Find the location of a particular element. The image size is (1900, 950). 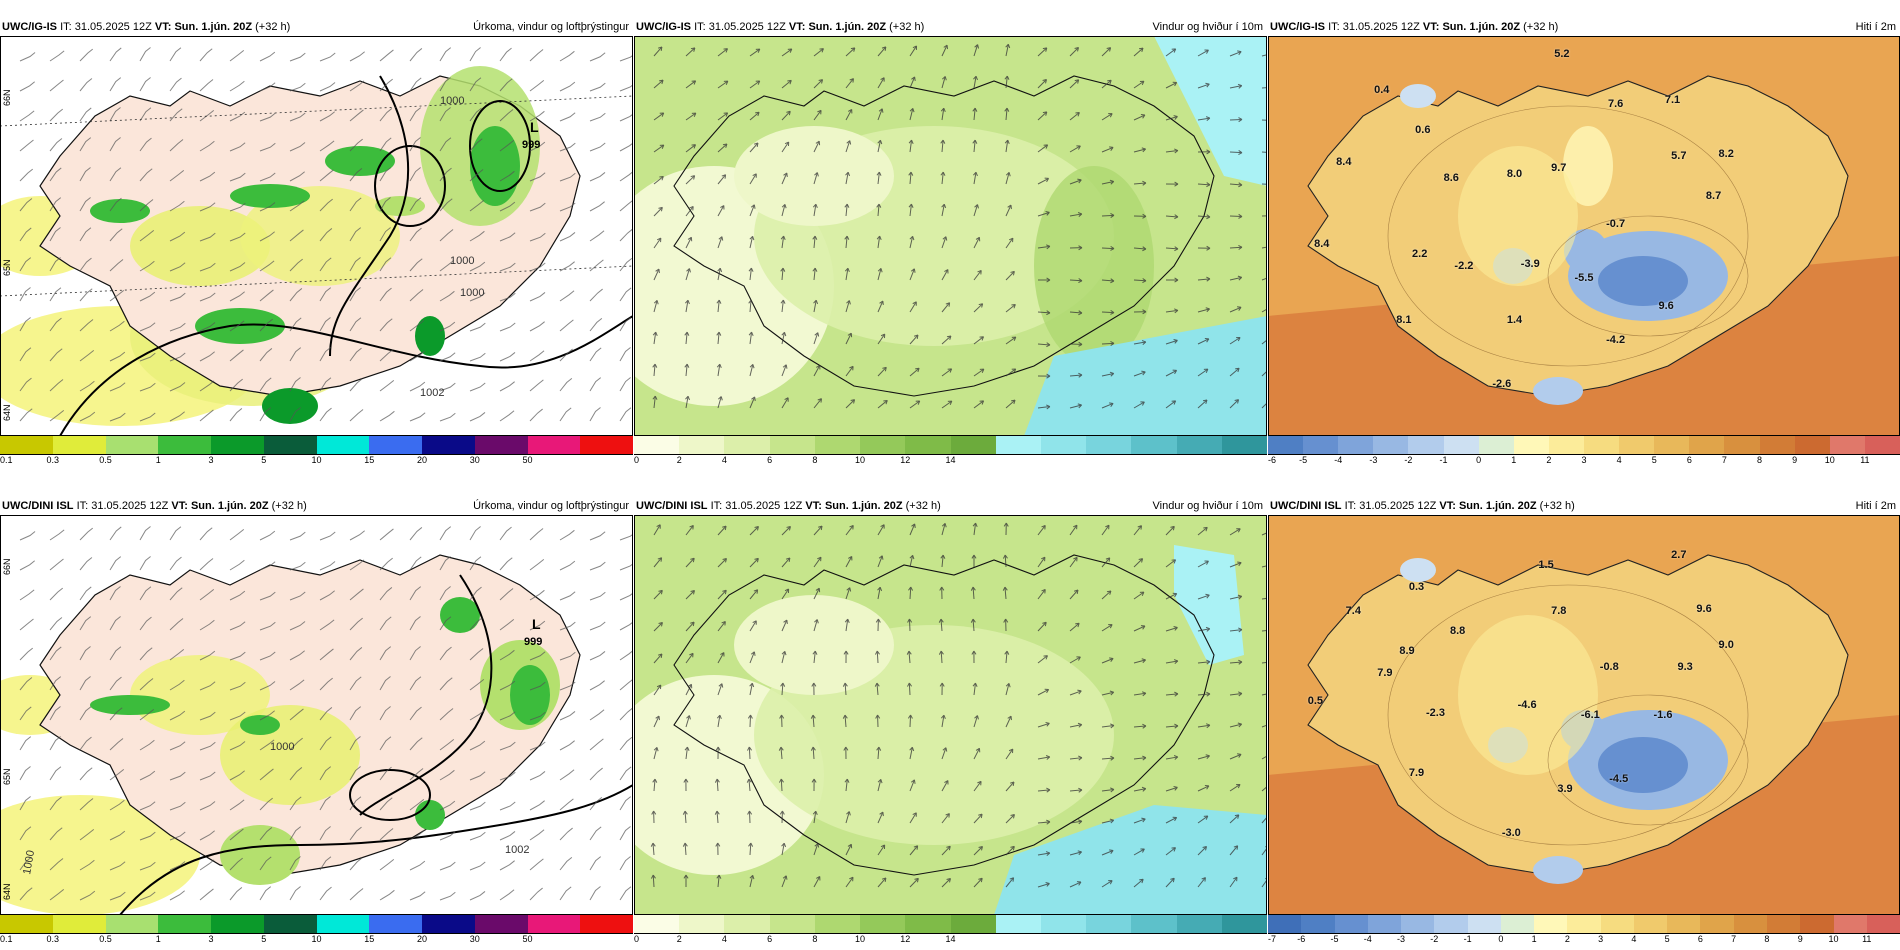

temp-value-label: 5.2 is located at coordinates (1562, 54).